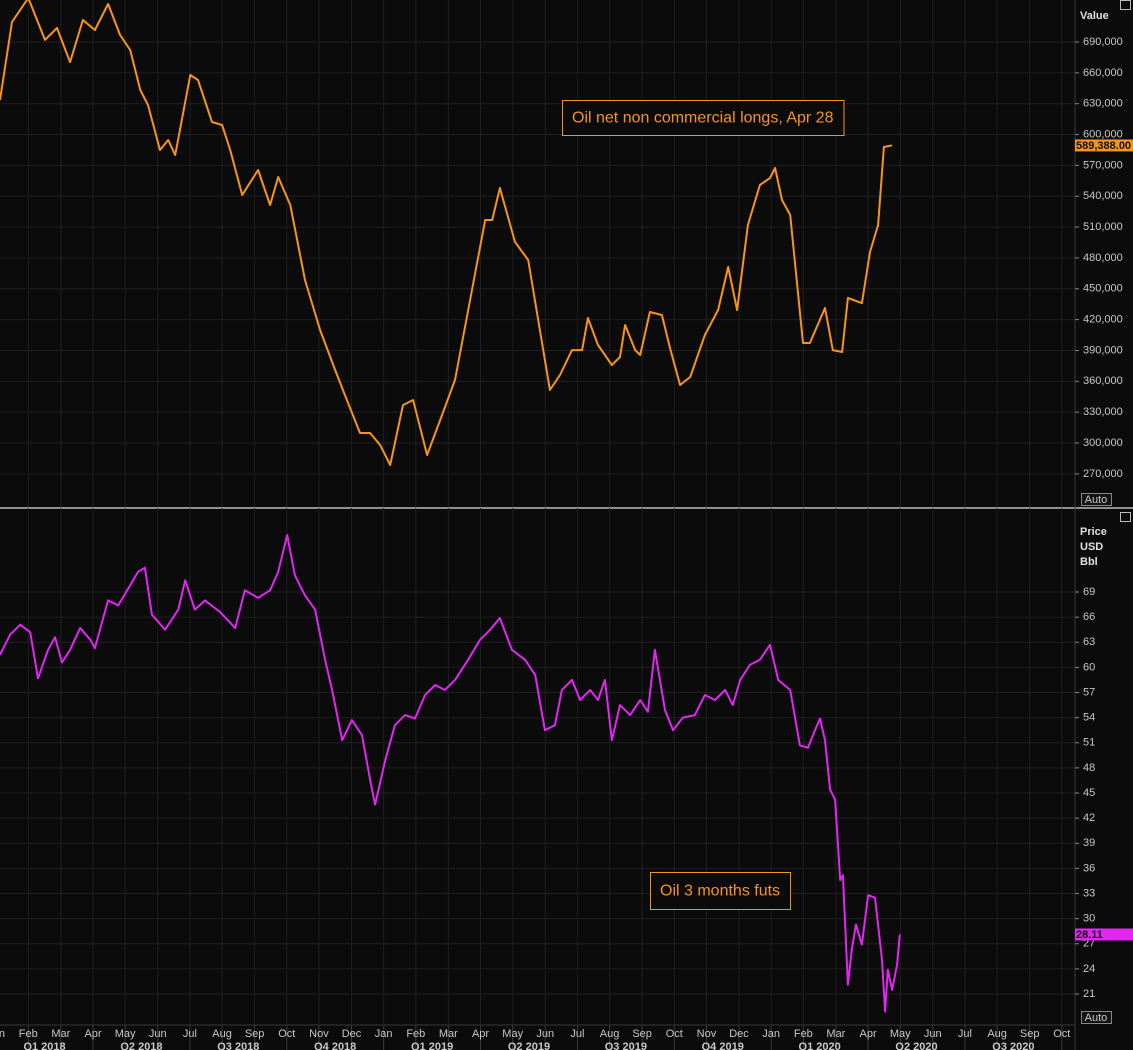 Image resolution: width=1133 pixels, height=1050 pixels. I want to click on x-group-label: Q4 2018, so click(335, 1045).